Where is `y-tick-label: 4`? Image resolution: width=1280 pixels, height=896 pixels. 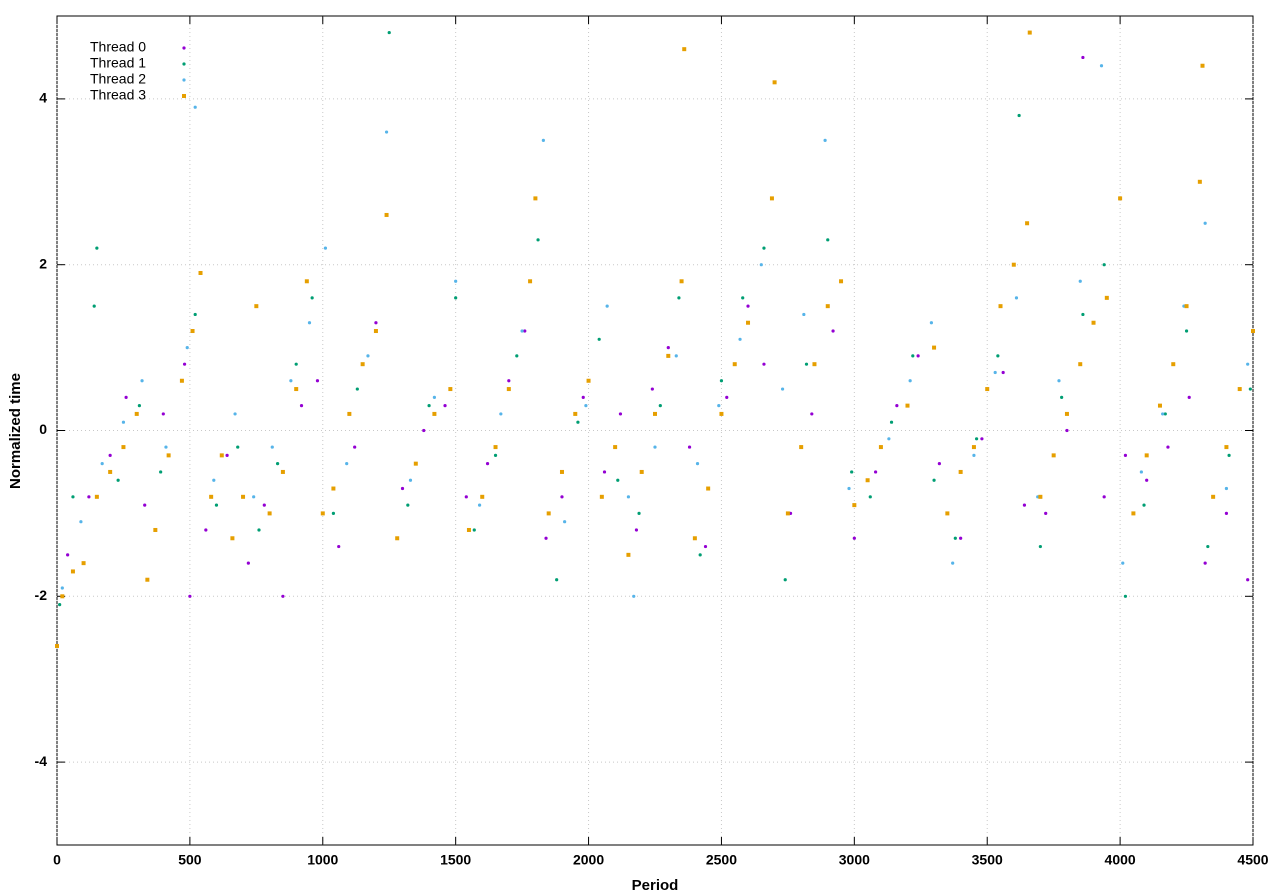
y-tick-label: 4 is located at coordinates (43, 98).